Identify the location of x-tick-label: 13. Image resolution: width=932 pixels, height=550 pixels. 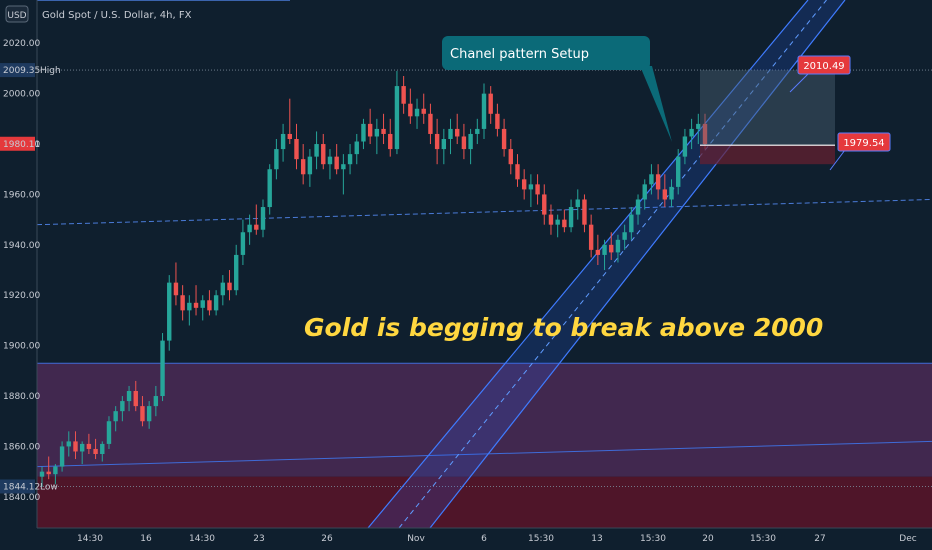
(596, 539).